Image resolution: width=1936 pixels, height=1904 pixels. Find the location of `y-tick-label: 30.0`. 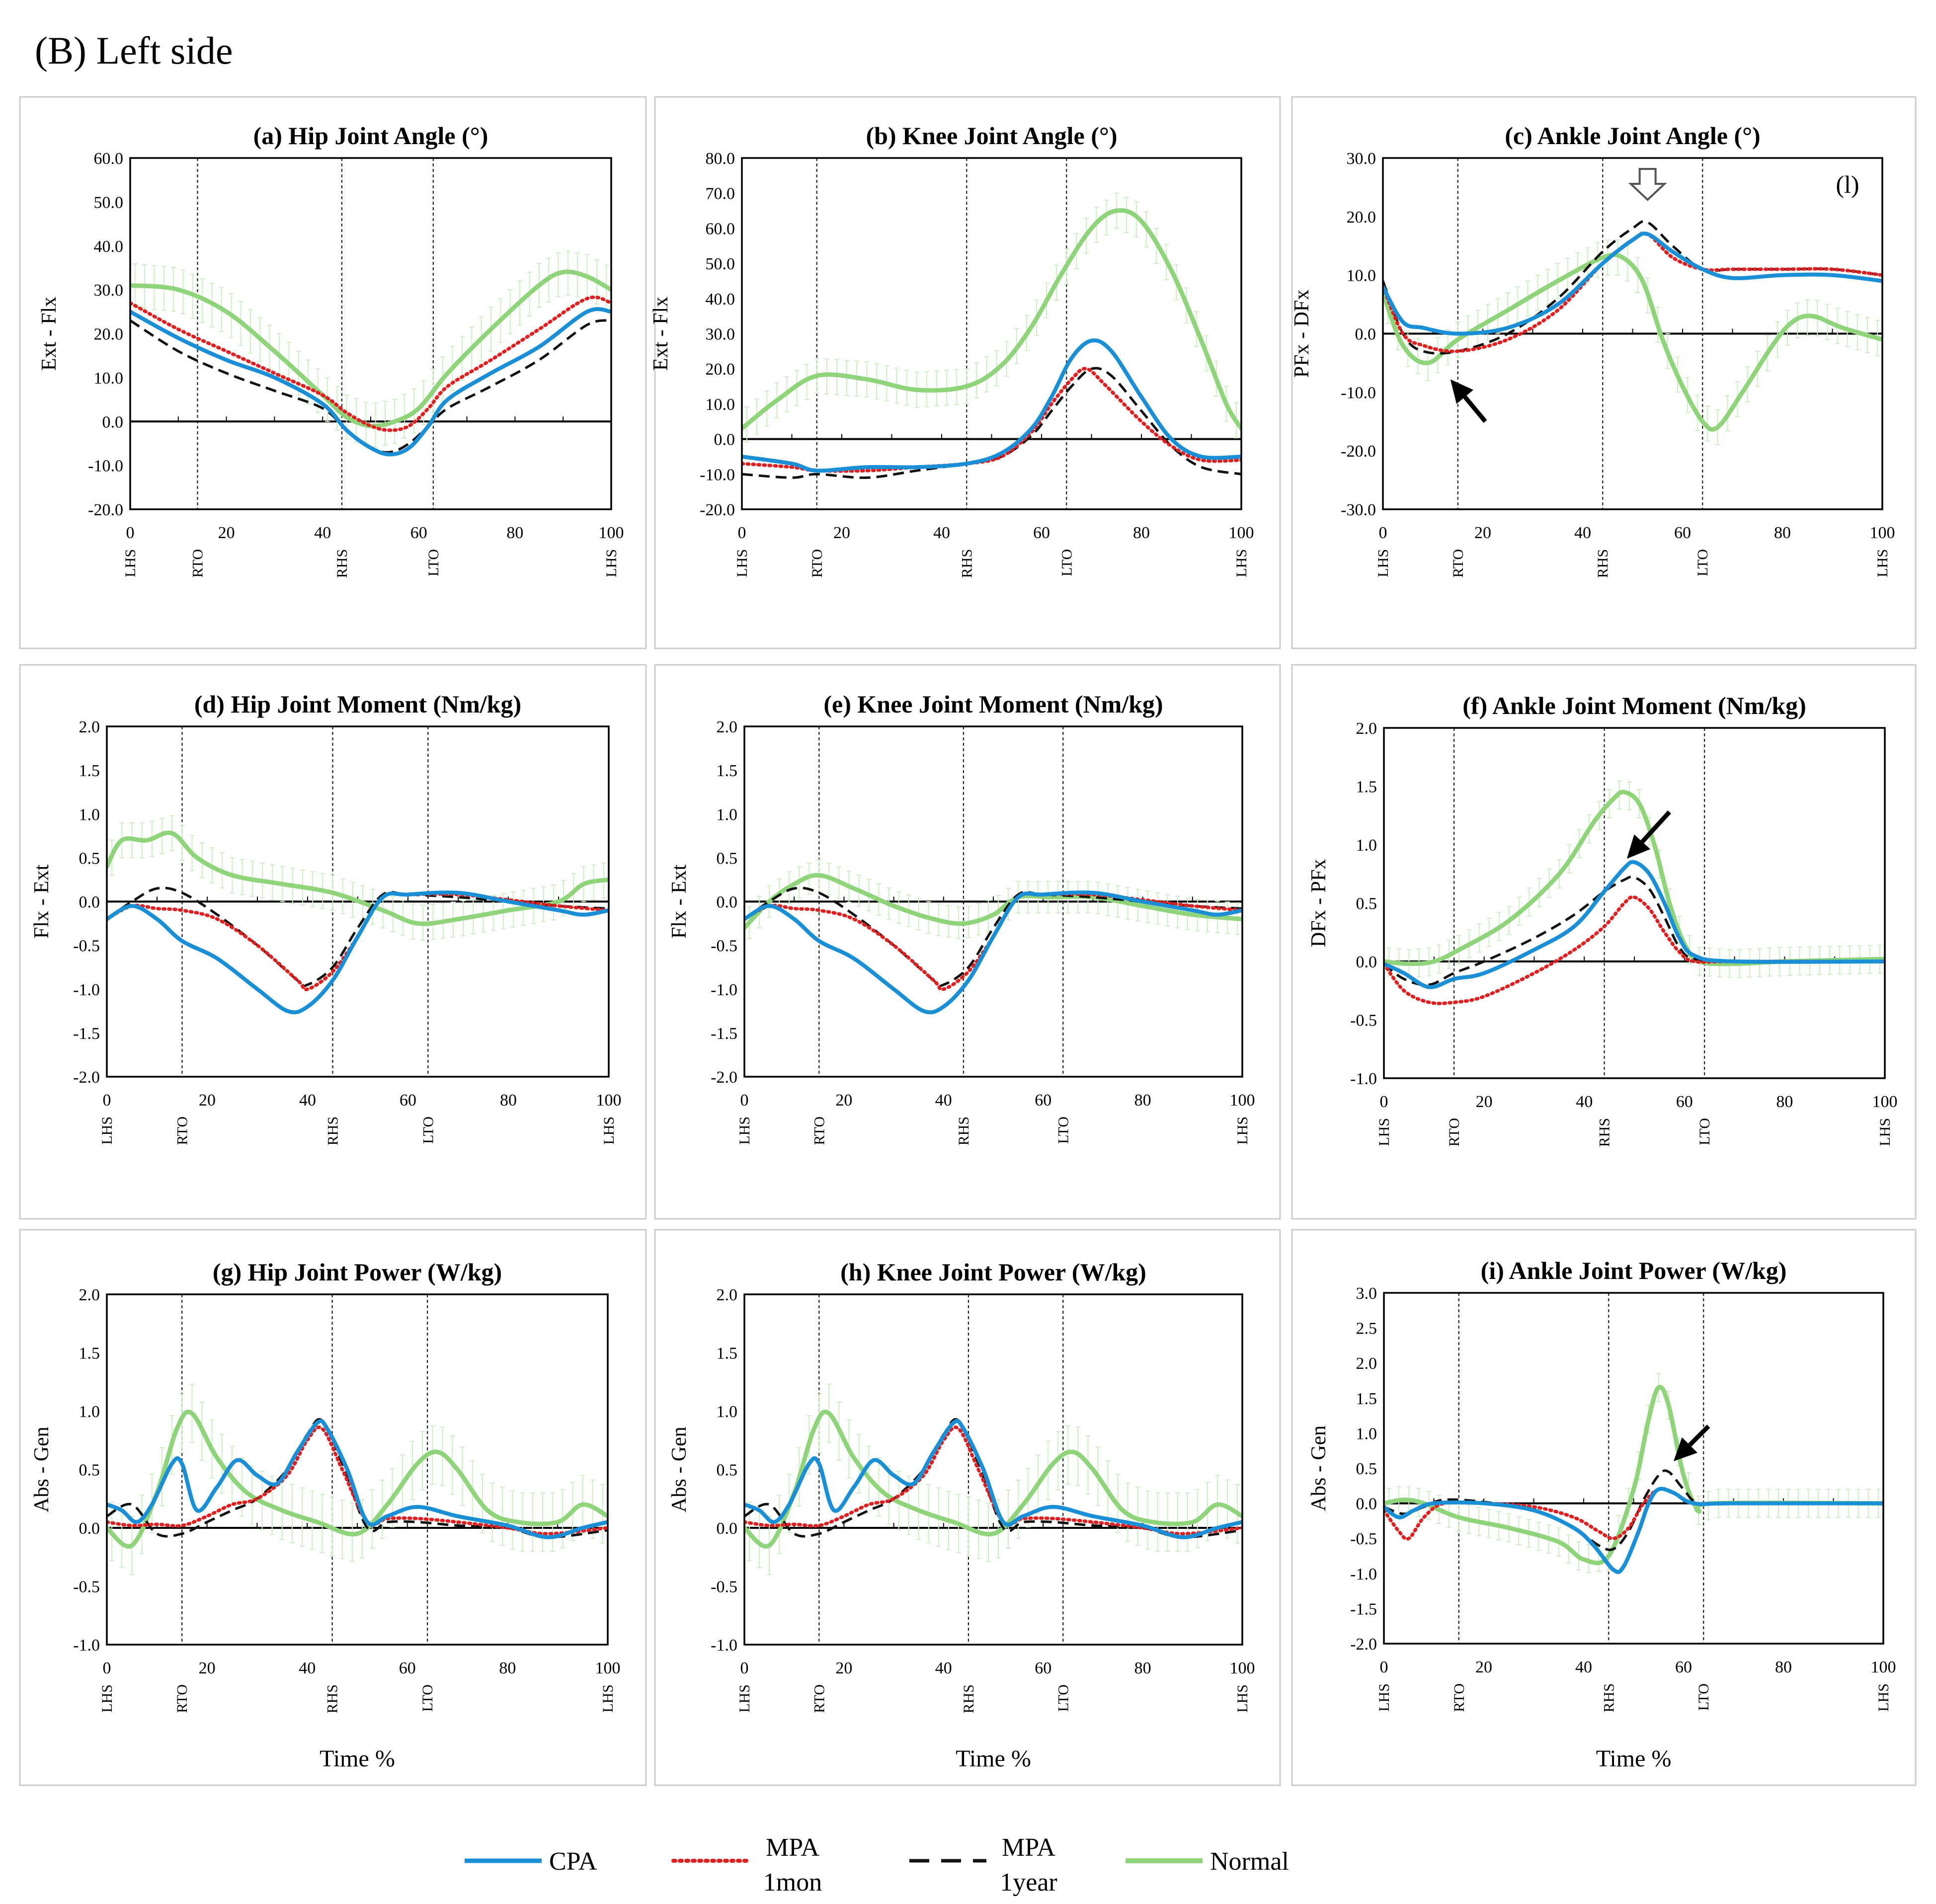

y-tick-label: 30.0 is located at coordinates (109, 290).